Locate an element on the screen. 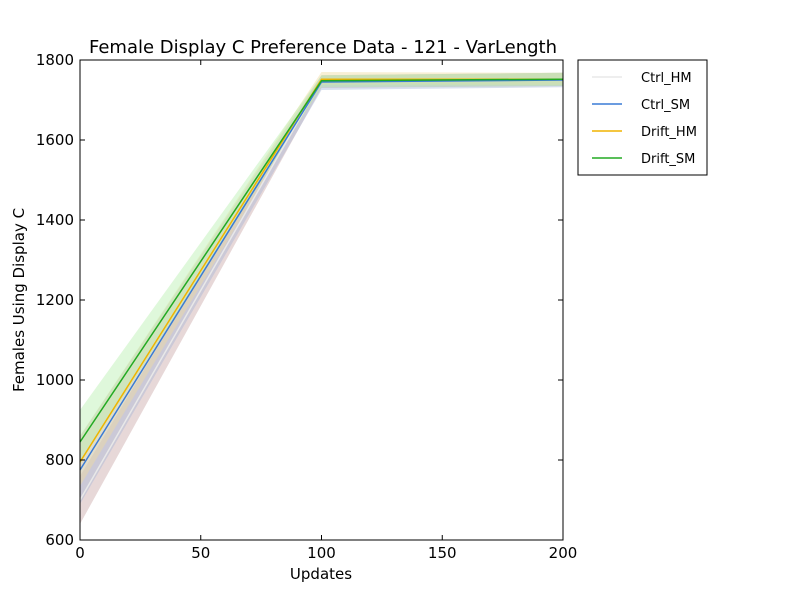 This screenshot has width=800, height=600. x-tick-label: 100 is located at coordinates (321, 553).